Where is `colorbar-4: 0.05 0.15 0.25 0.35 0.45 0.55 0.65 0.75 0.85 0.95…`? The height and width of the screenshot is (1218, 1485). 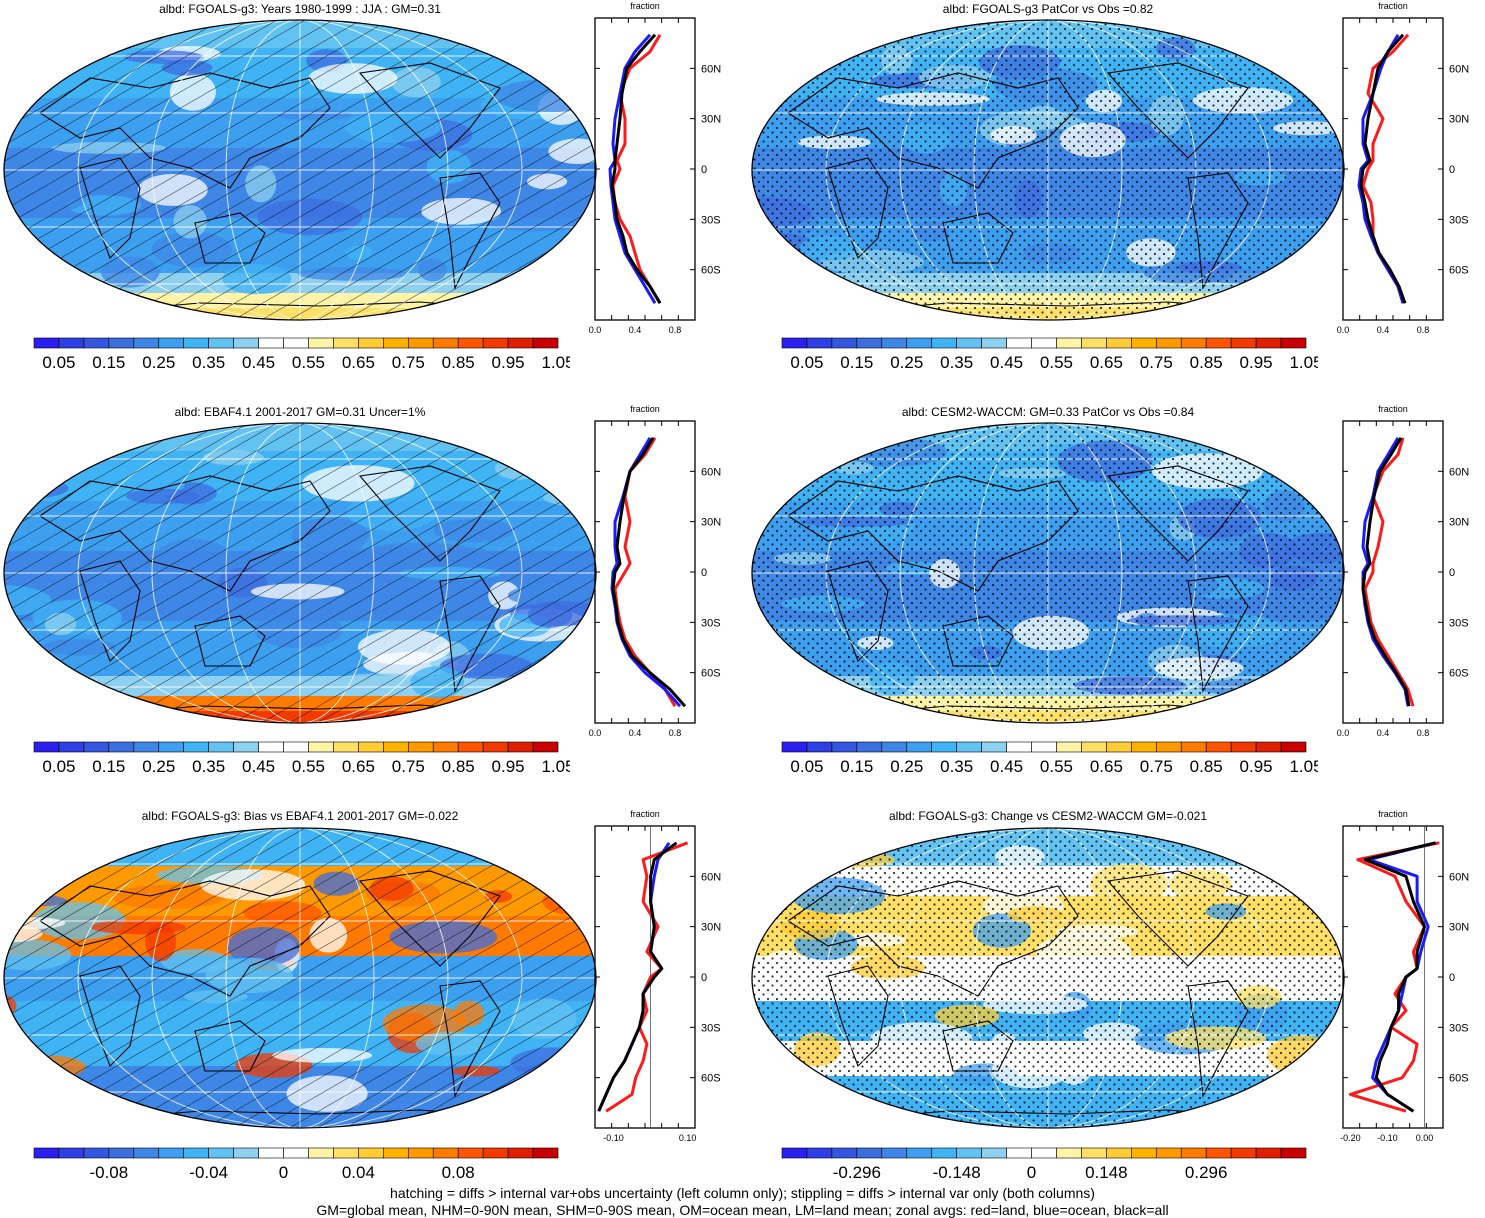 colorbar-4: 0.05 0.15 0.25 0.35 0.45 0.55 0.65 0.75 0.85 0.95… is located at coordinates (1049, 758).